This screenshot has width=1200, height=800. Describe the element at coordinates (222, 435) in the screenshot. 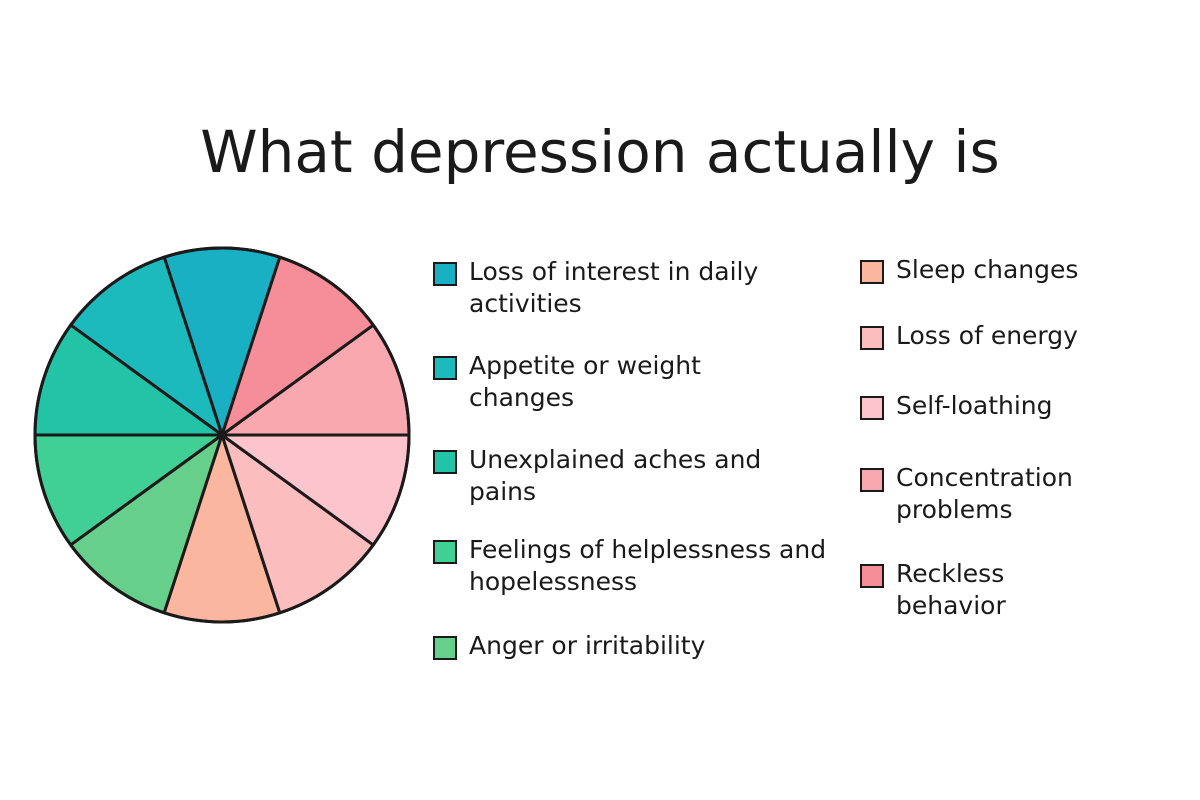

I see `pie-outline` at that location.